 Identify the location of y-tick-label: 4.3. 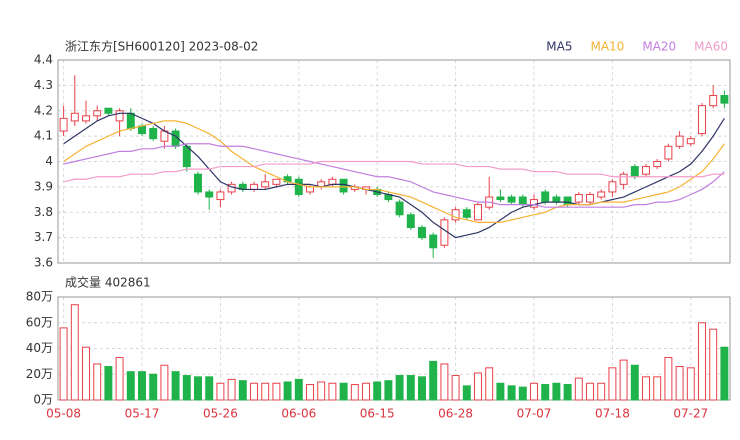
(43, 85).